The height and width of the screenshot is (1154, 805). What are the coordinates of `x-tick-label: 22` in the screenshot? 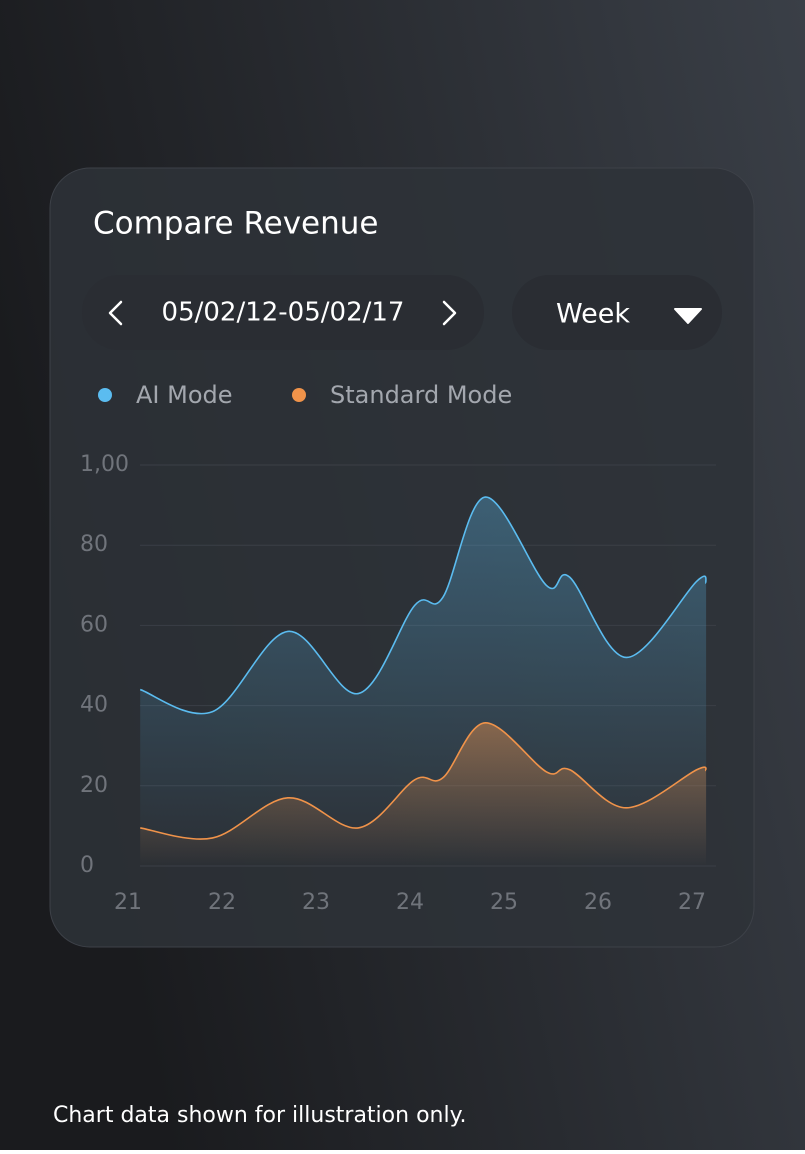 It's located at (222, 902).